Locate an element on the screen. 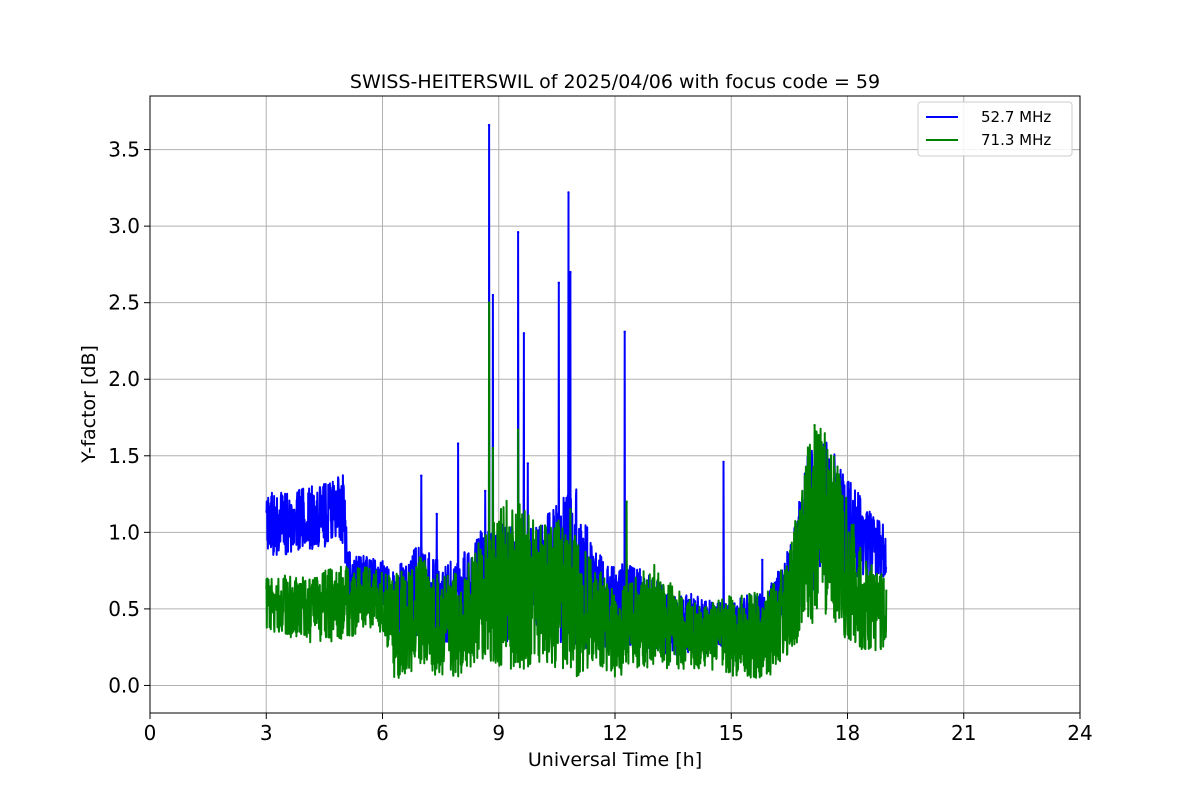  x-tick-label: 9 is located at coordinates (498, 733).